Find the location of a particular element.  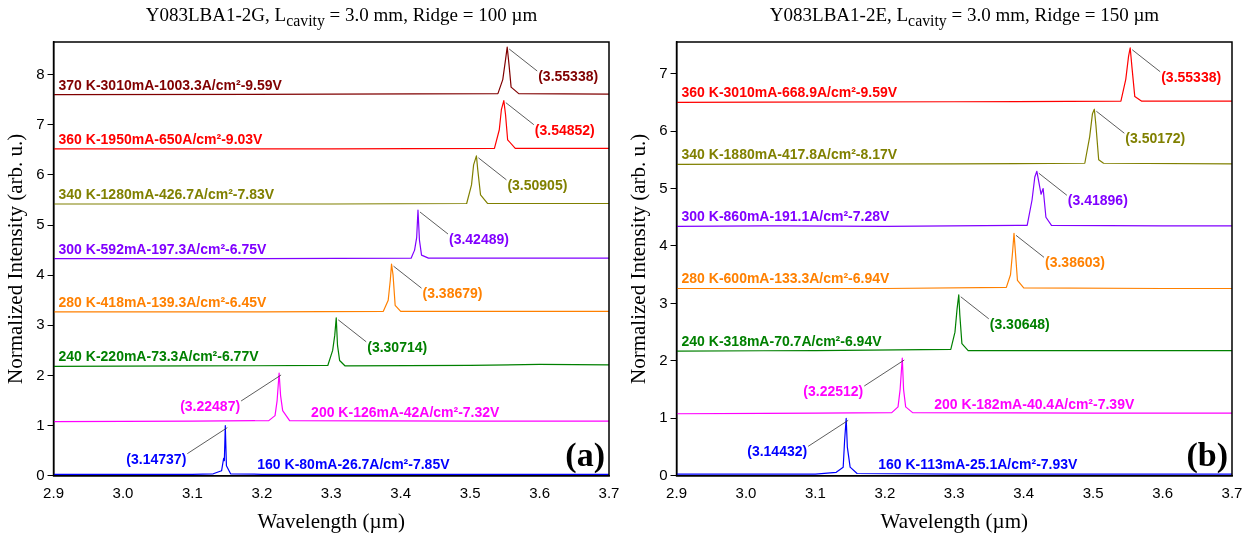

series-label: 200 K-182mA-40.4A/cm²-7.39V is located at coordinates (1034, 403).